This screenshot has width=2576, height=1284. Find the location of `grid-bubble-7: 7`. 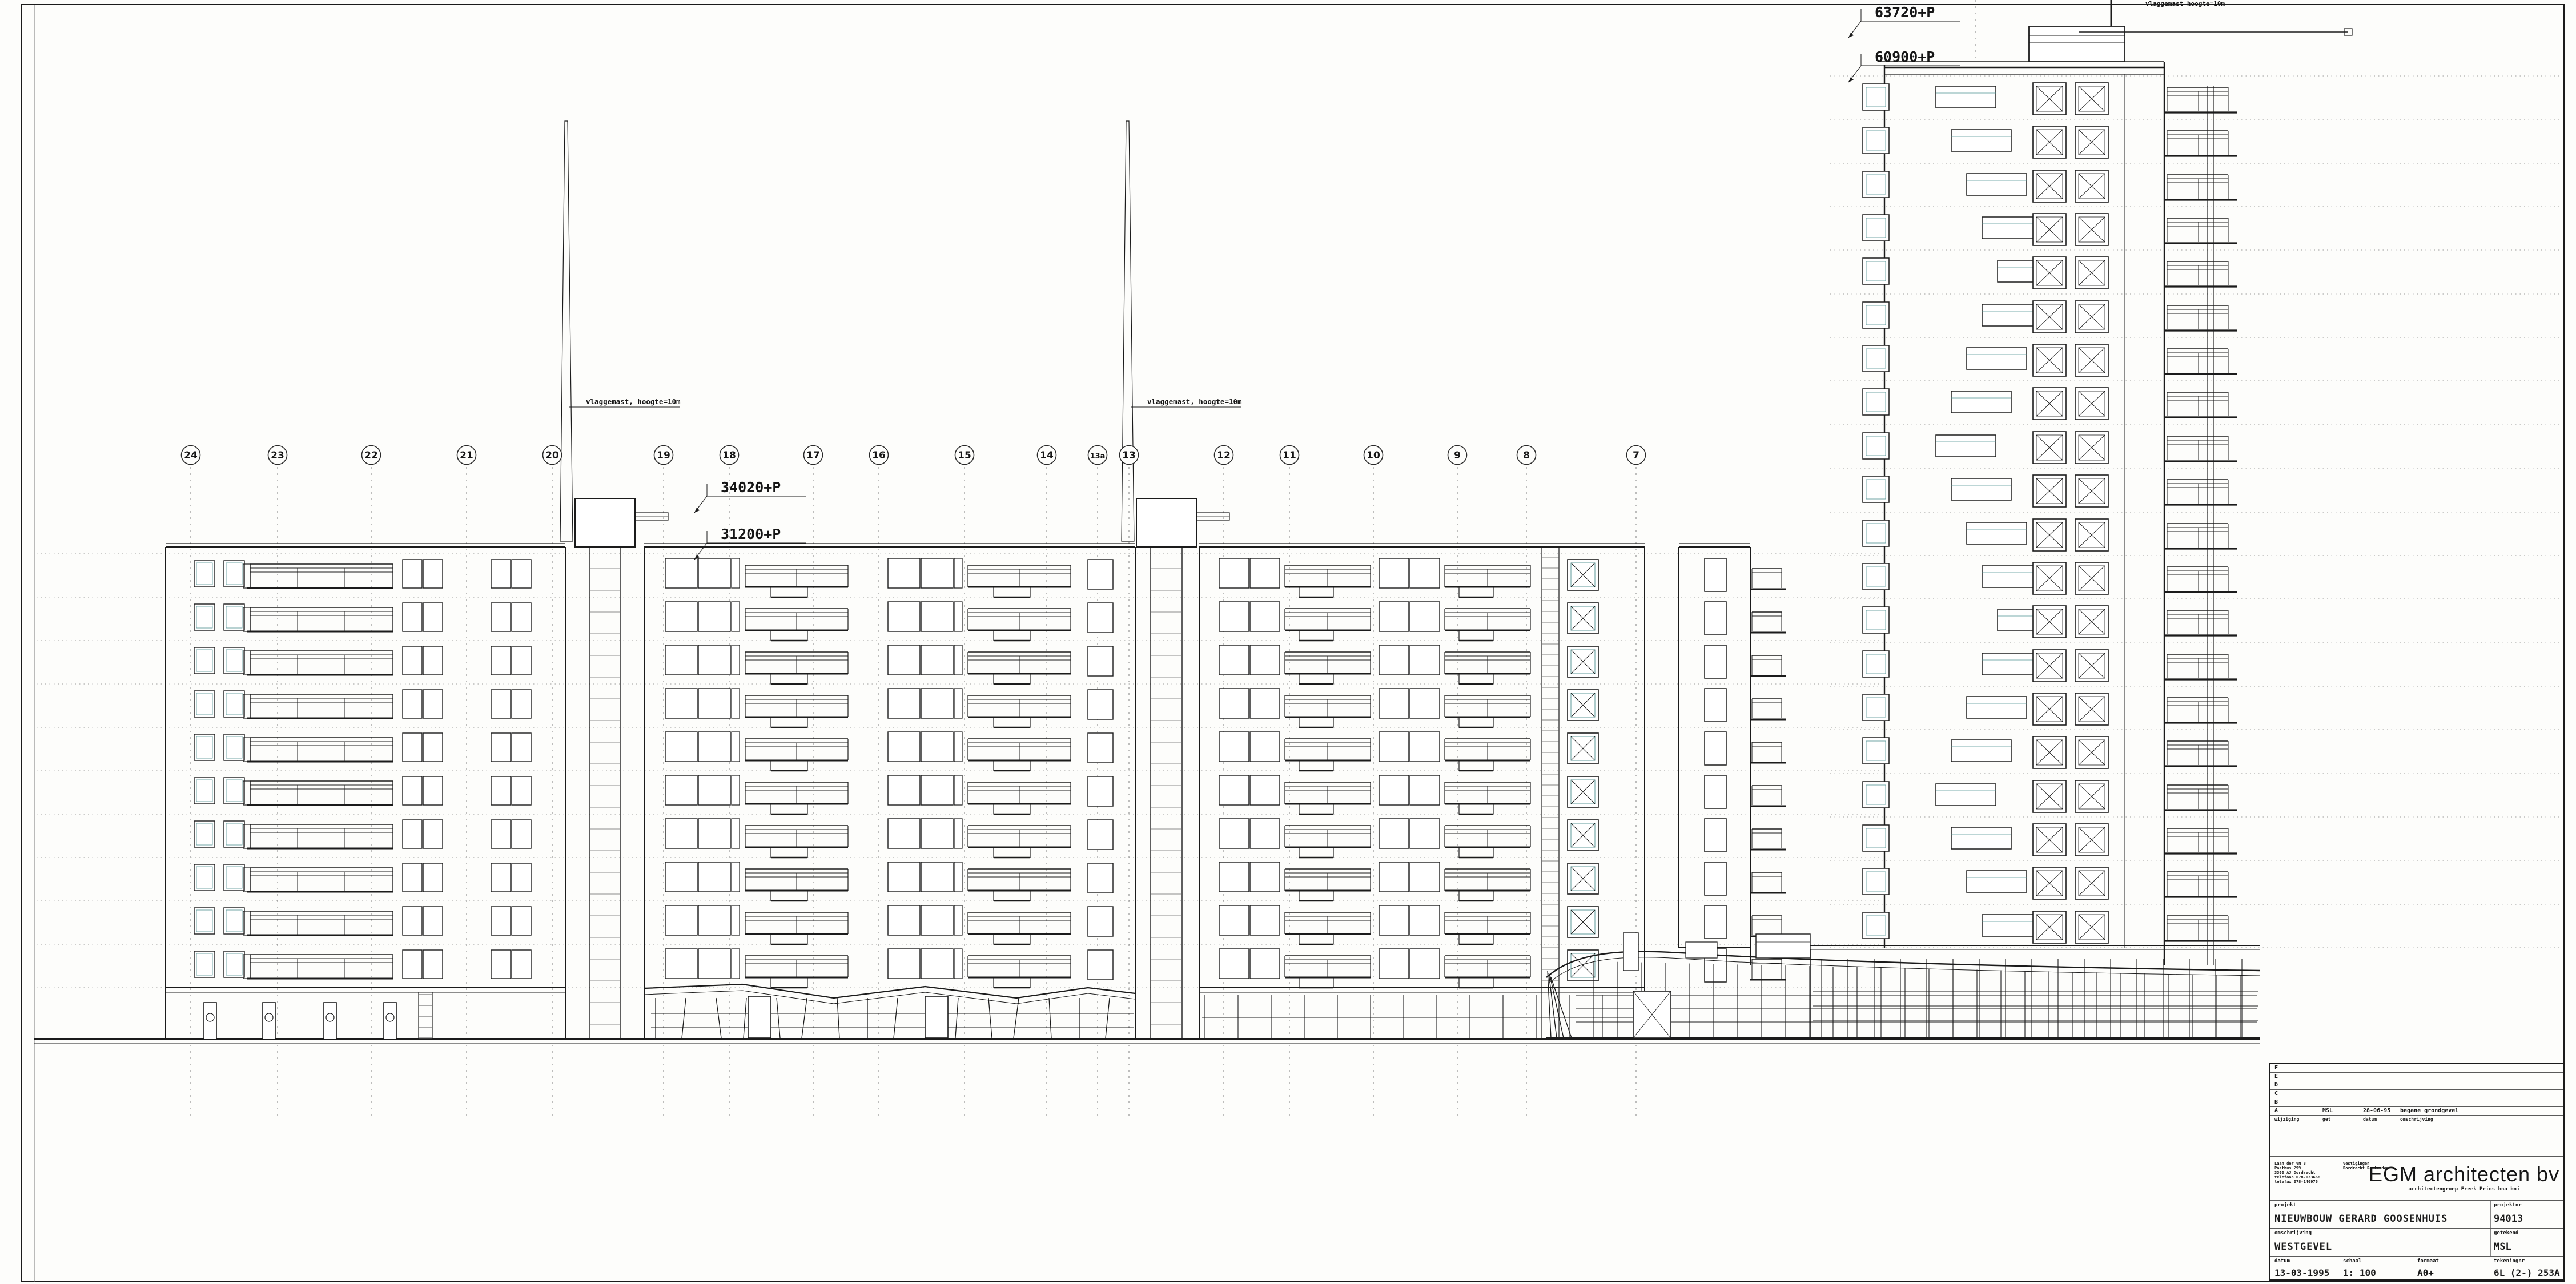

grid-bubble-7: 7 is located at coordinates (1636, 455).